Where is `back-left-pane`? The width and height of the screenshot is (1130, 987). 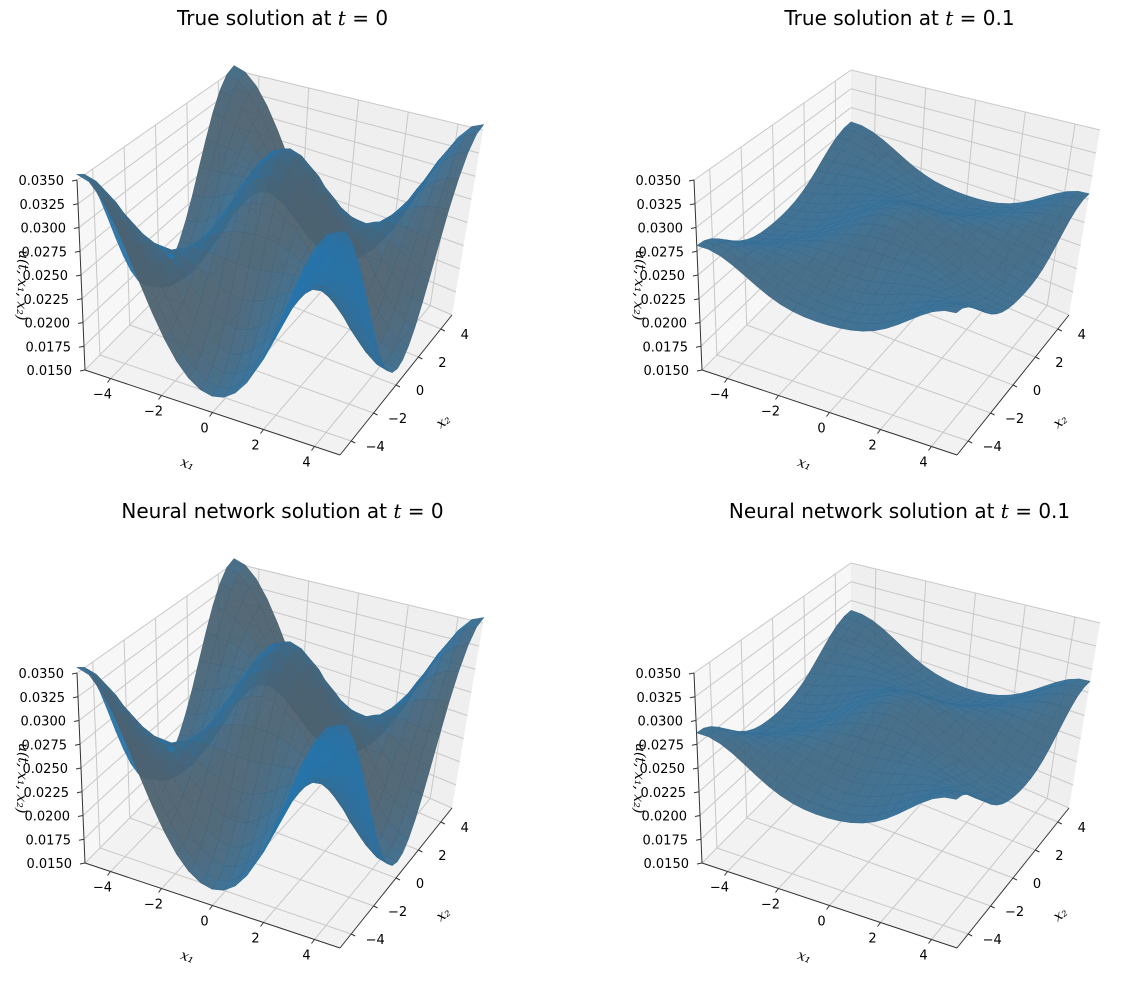
back-left-pane is located at coordinates (155, 713).